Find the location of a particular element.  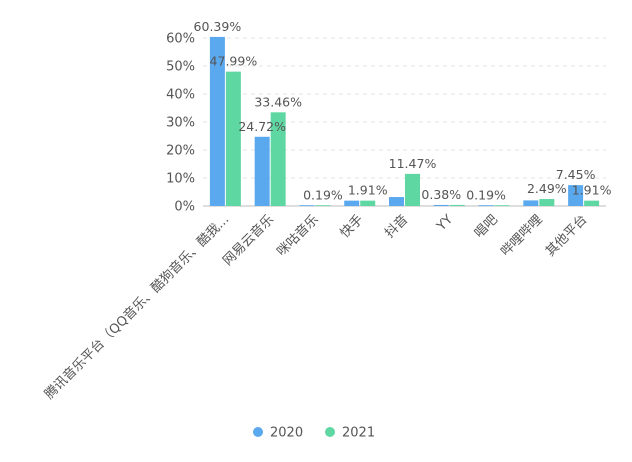

data-label-2021-7: 2.49% is located at coordinates (547, 188).